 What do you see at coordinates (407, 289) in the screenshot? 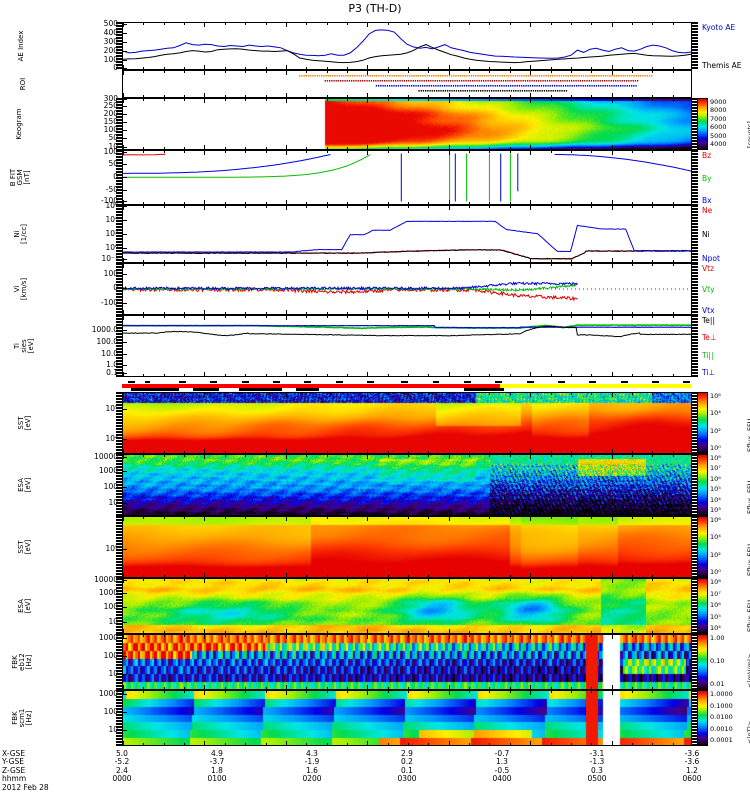
I see `panel-vi-velocity` at bounding box center [407, 289].